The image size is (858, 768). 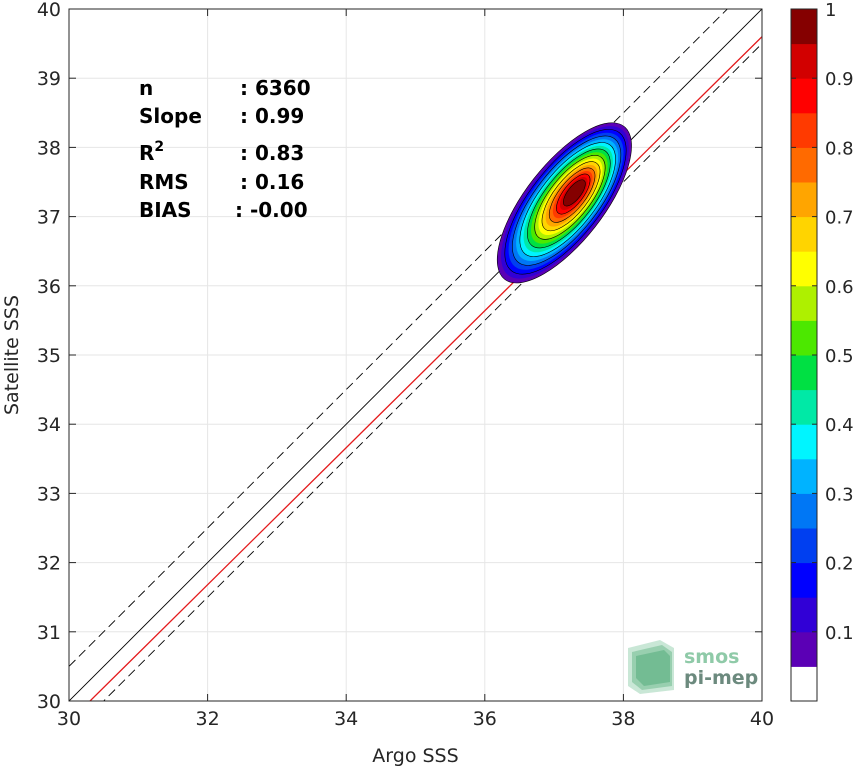 I want to click on colorbar-tick-label: 0.7, so click(x=839, y=218).